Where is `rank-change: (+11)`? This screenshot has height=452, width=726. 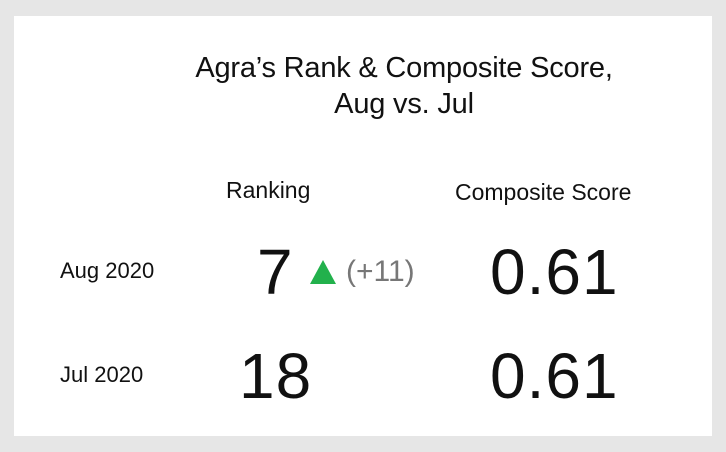 rank-change: (+11) is located at coordinates (362, 272).